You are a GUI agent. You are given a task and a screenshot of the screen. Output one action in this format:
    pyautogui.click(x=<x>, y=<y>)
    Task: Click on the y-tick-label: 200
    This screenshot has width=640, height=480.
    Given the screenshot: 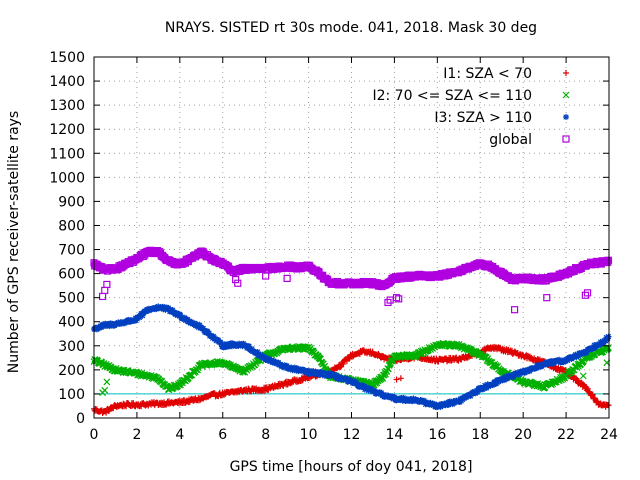 What is the action you would take?
    pyautogui.click(x=71, y=371)
    